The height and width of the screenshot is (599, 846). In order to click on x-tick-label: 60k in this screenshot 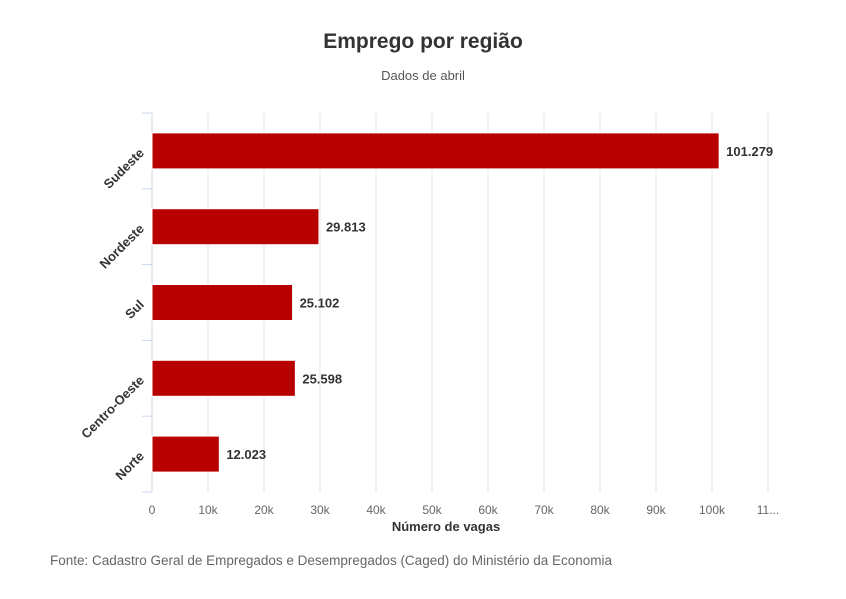, I will do `click(488, 510)`.